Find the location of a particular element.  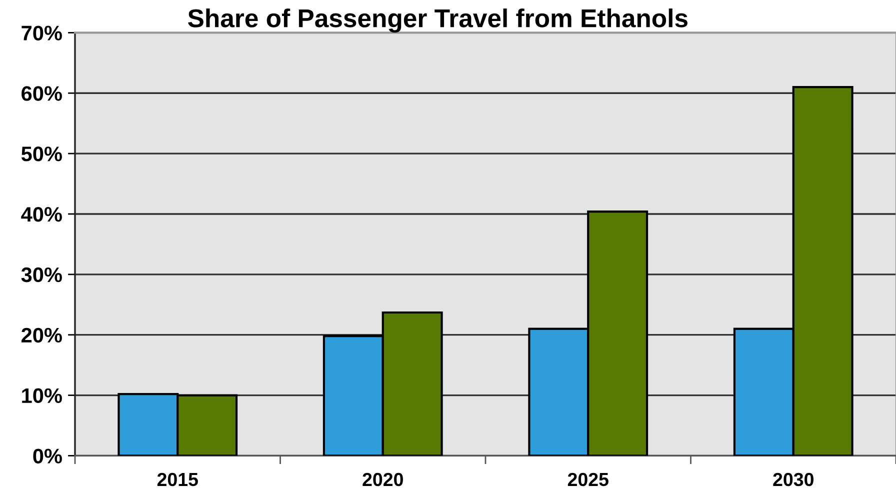

chart-title: Share of Passenger Travel from Ethanols is located at coordinates (438, 20).